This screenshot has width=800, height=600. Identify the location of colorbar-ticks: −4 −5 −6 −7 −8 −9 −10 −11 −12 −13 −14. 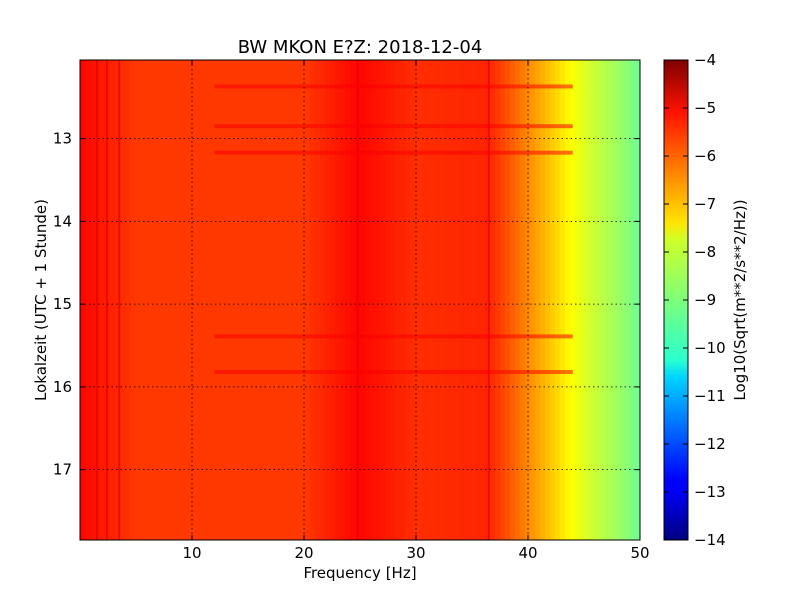
(695, 300).